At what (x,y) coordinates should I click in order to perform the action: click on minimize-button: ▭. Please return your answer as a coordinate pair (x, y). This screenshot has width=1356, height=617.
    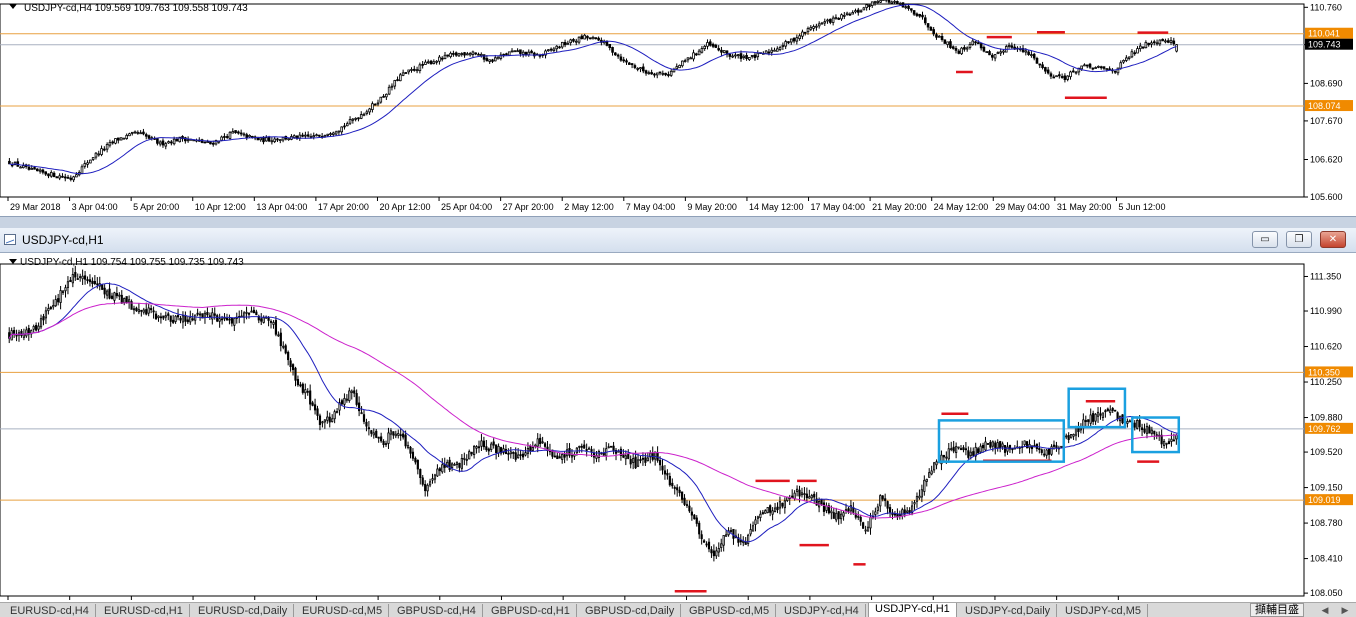
    Looking at the image, I should click on (1265, 239).